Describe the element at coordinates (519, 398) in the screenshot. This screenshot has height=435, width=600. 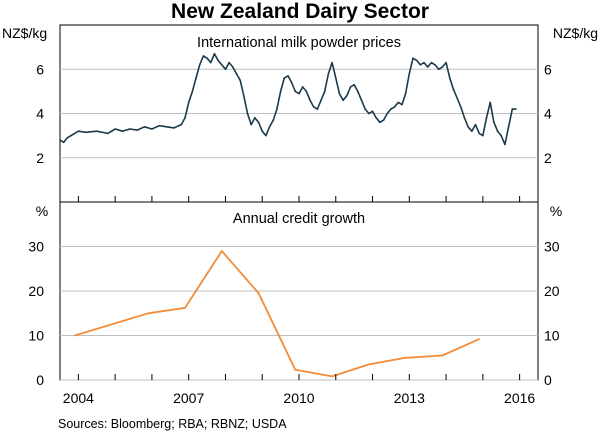
I see `x-tick-label: 2016` at that location.